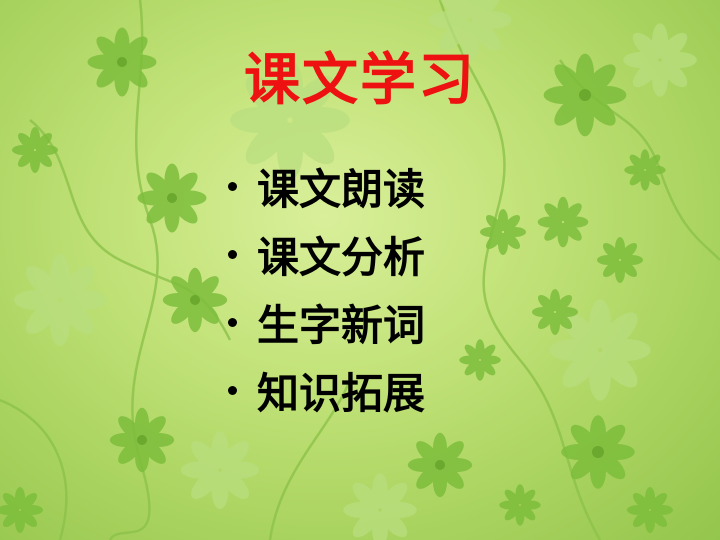 Image resolution: width=720 pixels, height=540 pixels. Describe the element at coordinates (341, 393) in the screenshot. I see `list-item-label: 知识拓展` at that location.